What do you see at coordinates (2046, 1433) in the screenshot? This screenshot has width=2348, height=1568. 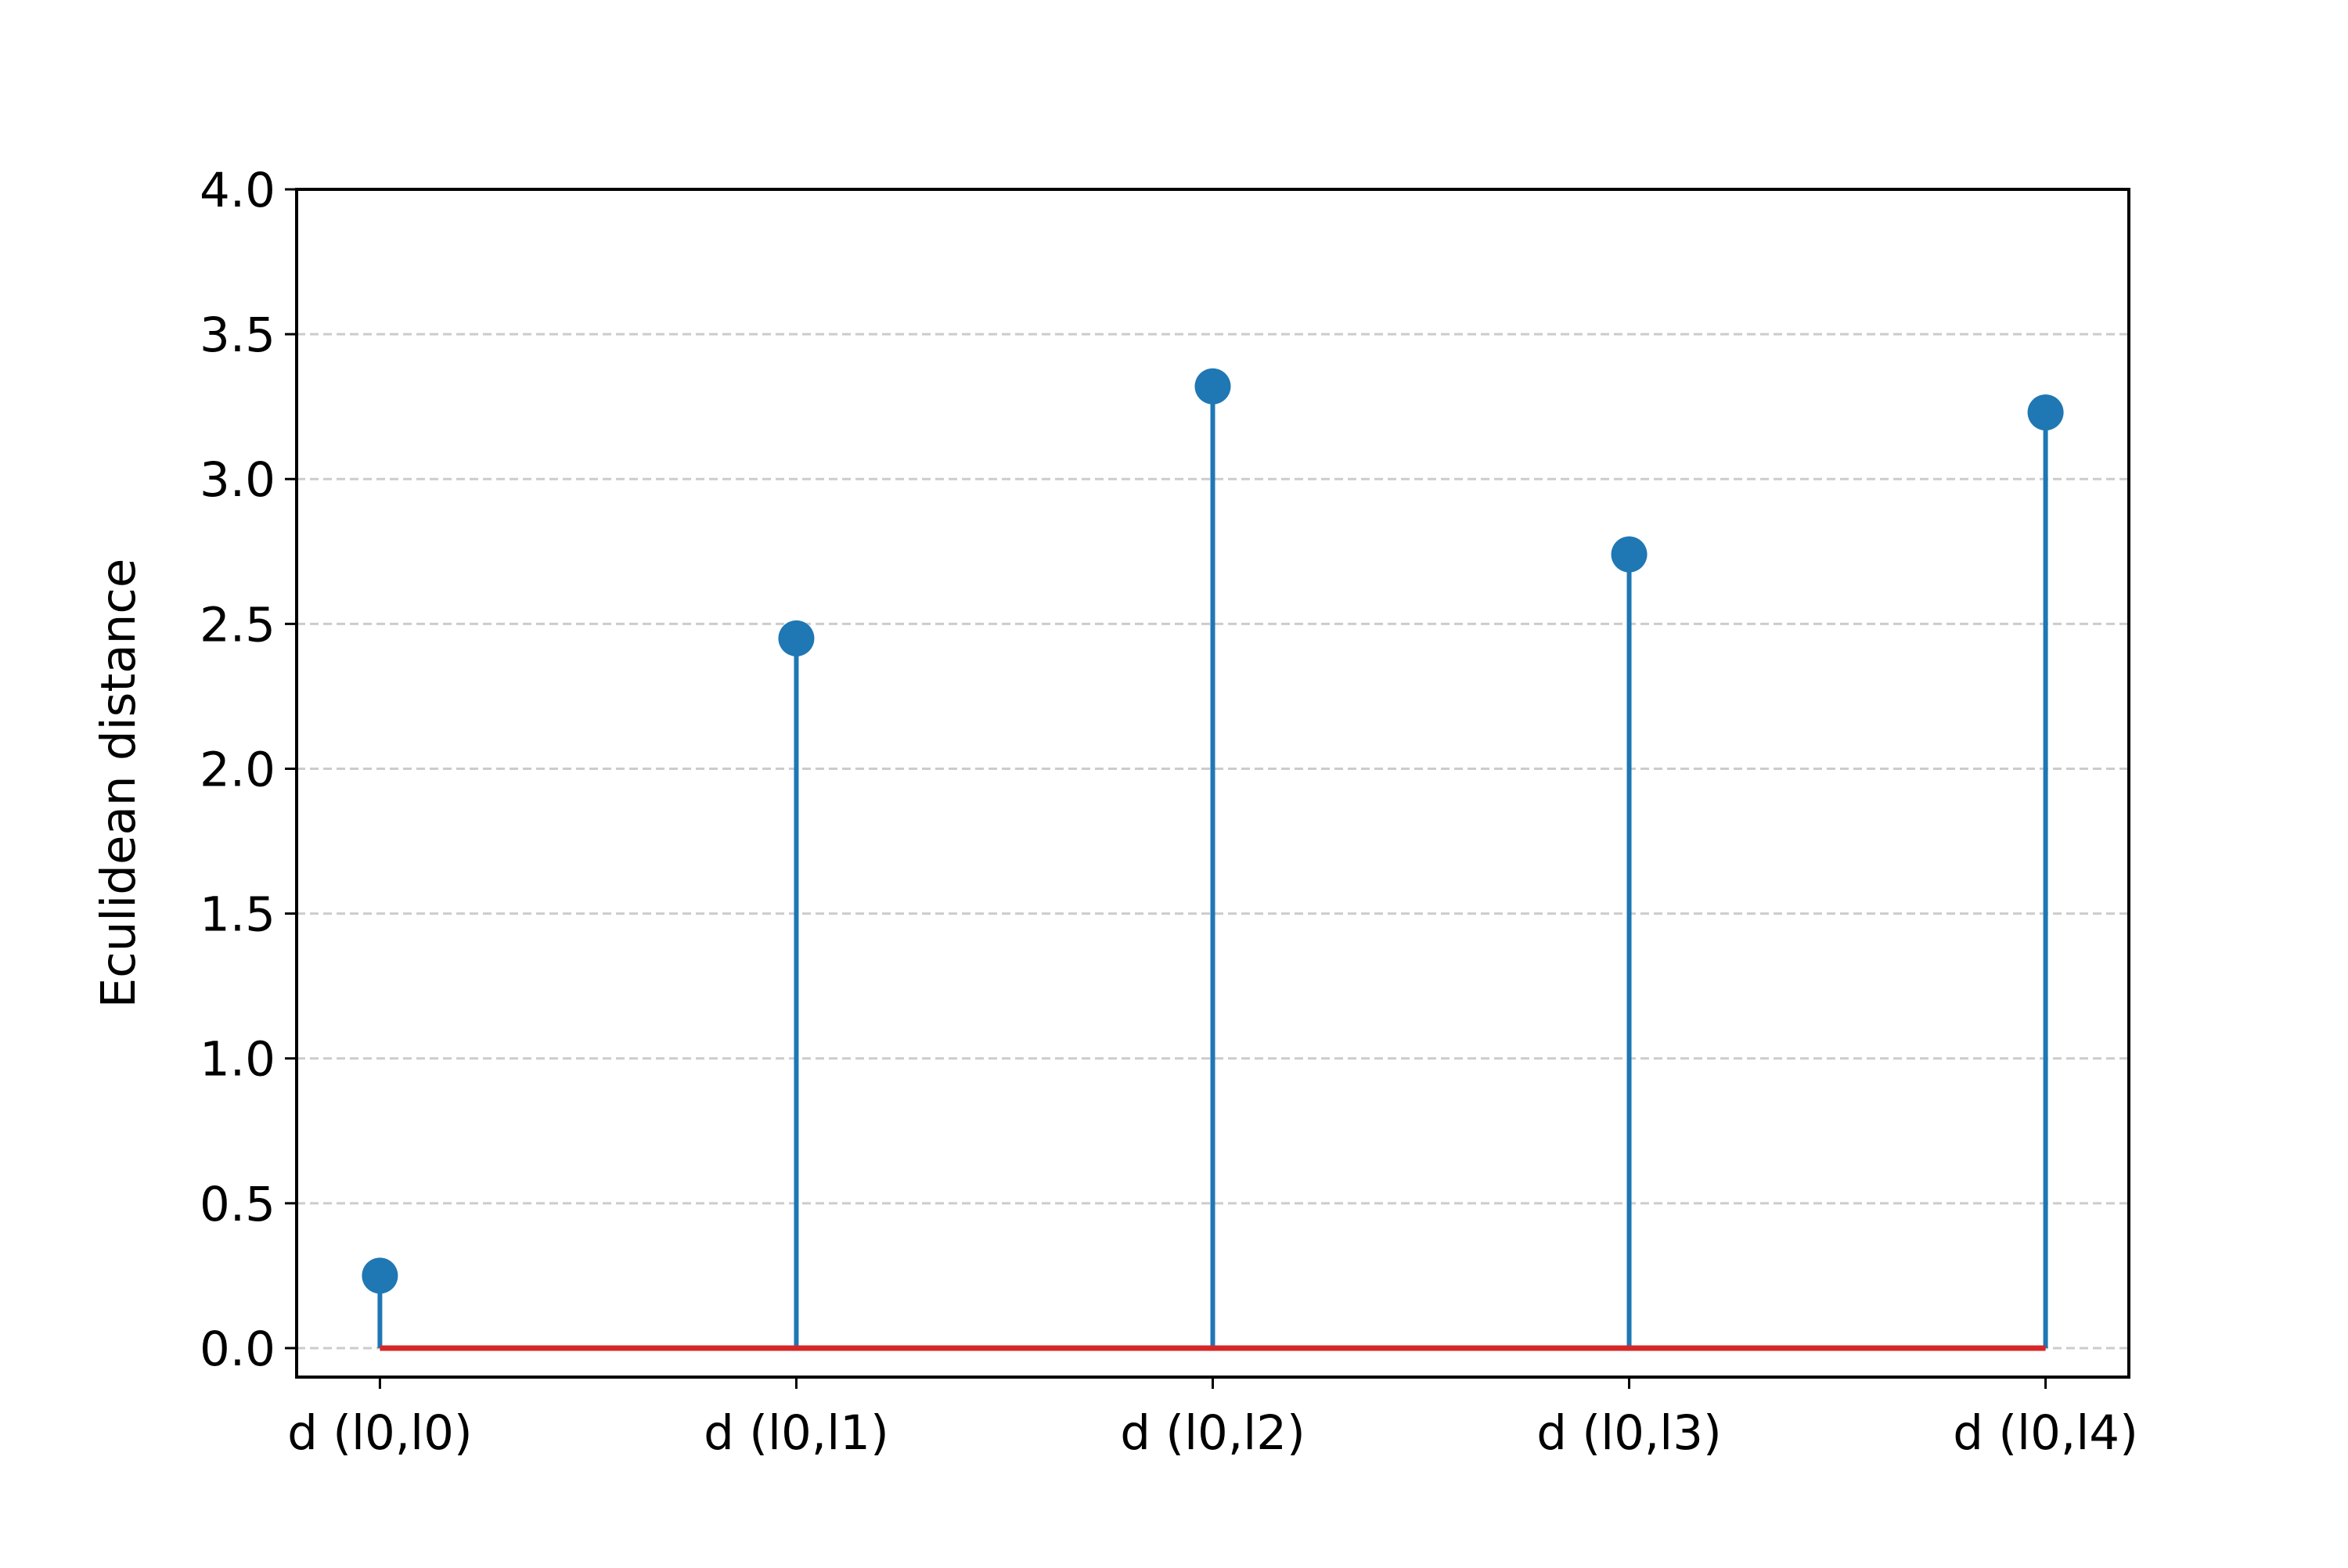 I see `x-tick-label: d (l0,l4)` at bounding box center [2046, 1433].